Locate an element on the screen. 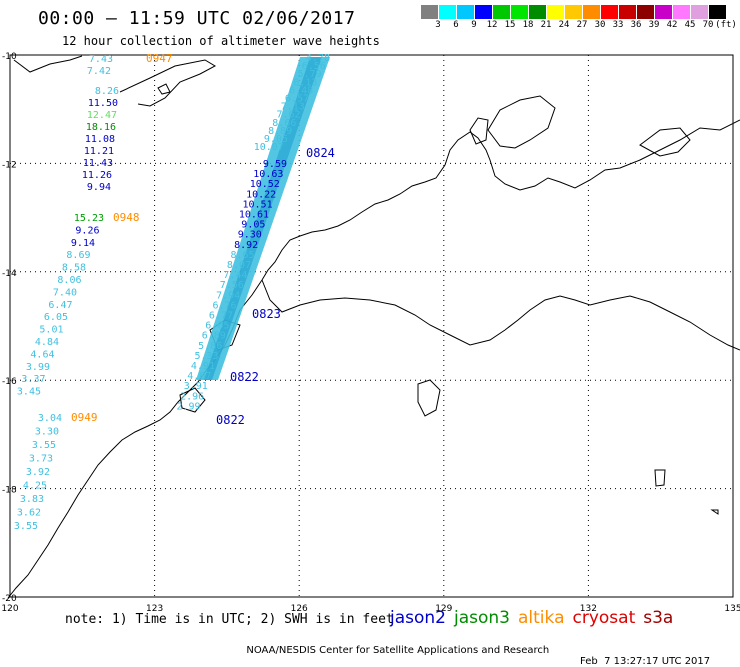 The image size is (740, 667). wave-height-value: 4.91 is located at coordinates (203, 366).